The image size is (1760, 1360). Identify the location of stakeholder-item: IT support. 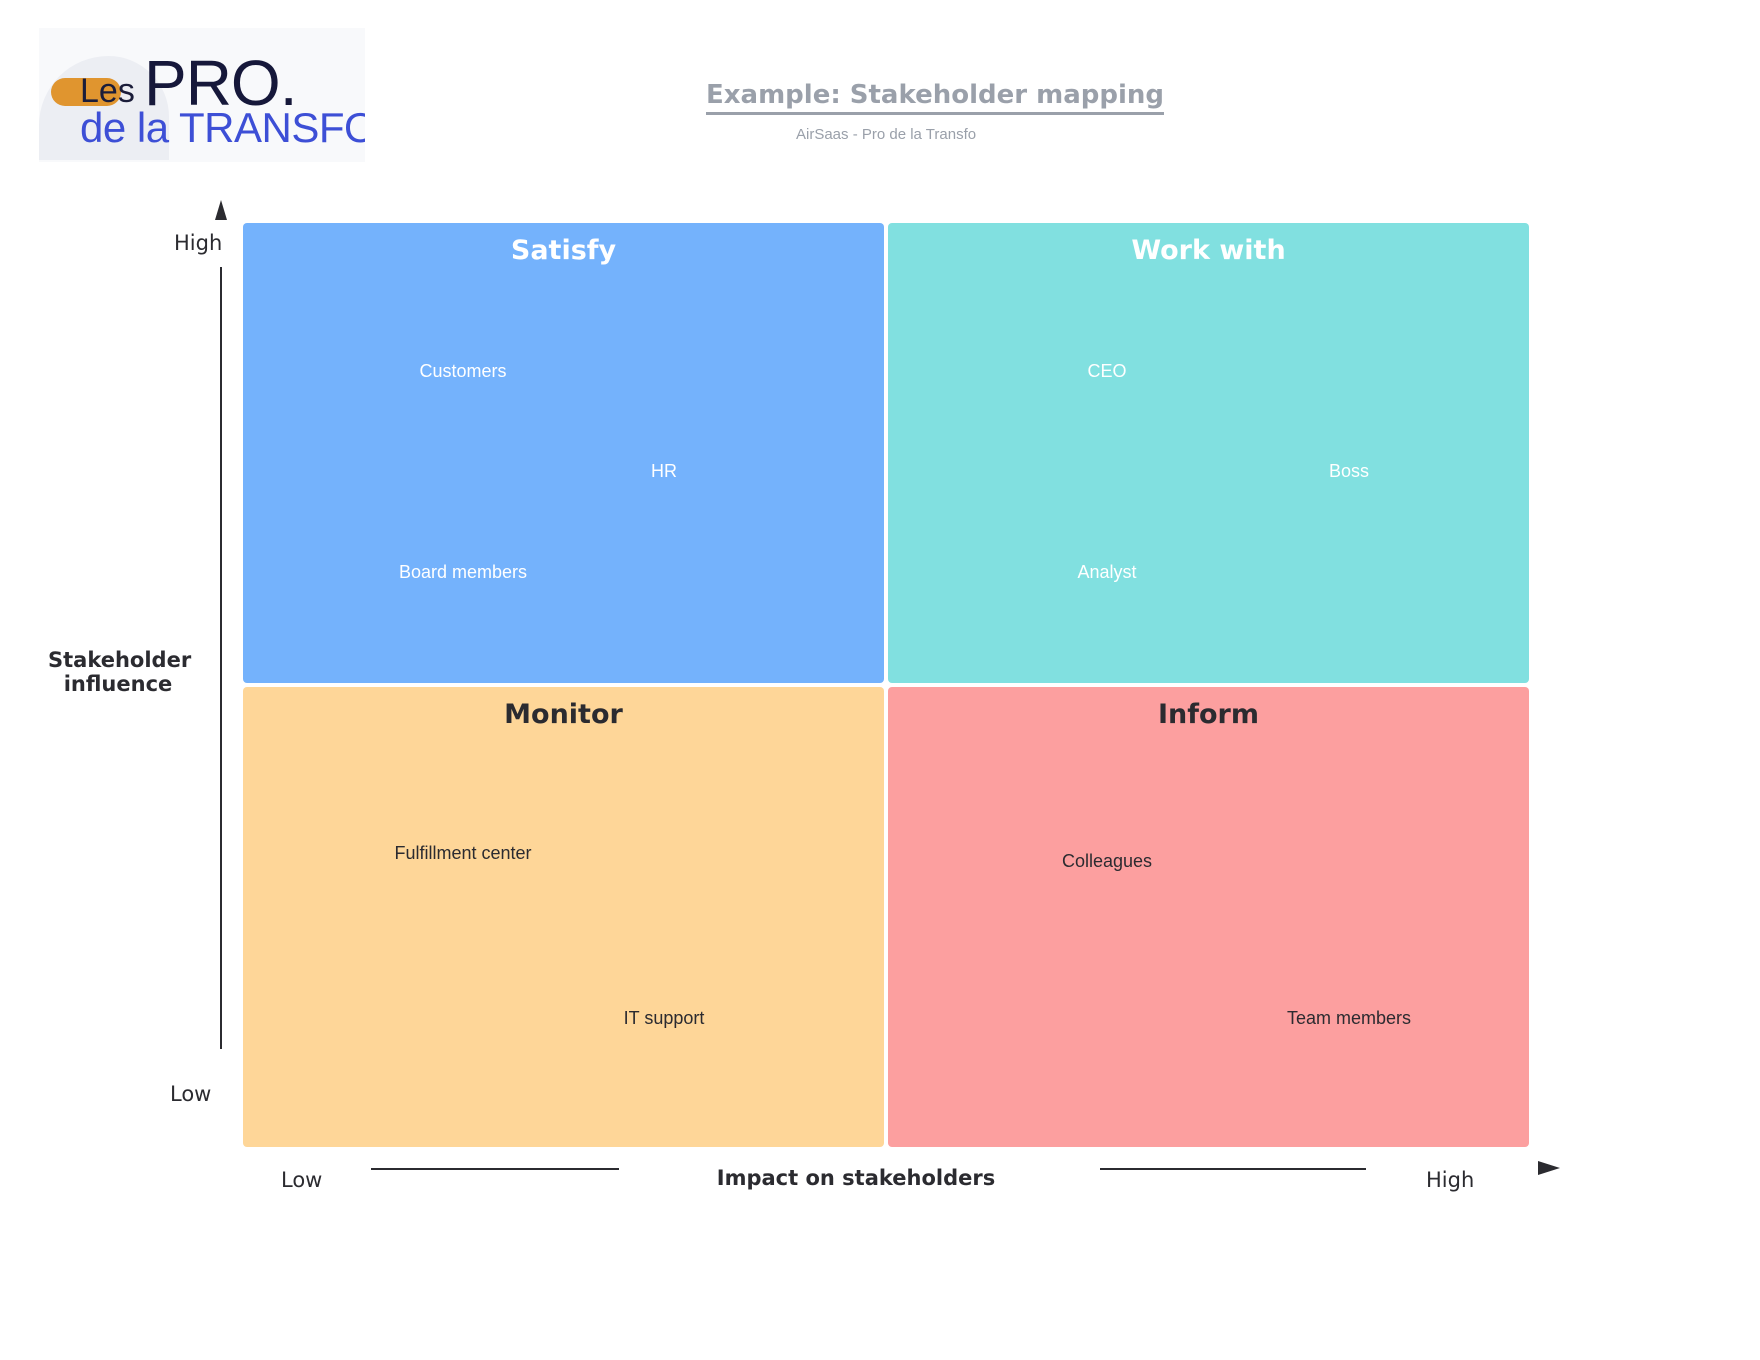
(664, 1018).